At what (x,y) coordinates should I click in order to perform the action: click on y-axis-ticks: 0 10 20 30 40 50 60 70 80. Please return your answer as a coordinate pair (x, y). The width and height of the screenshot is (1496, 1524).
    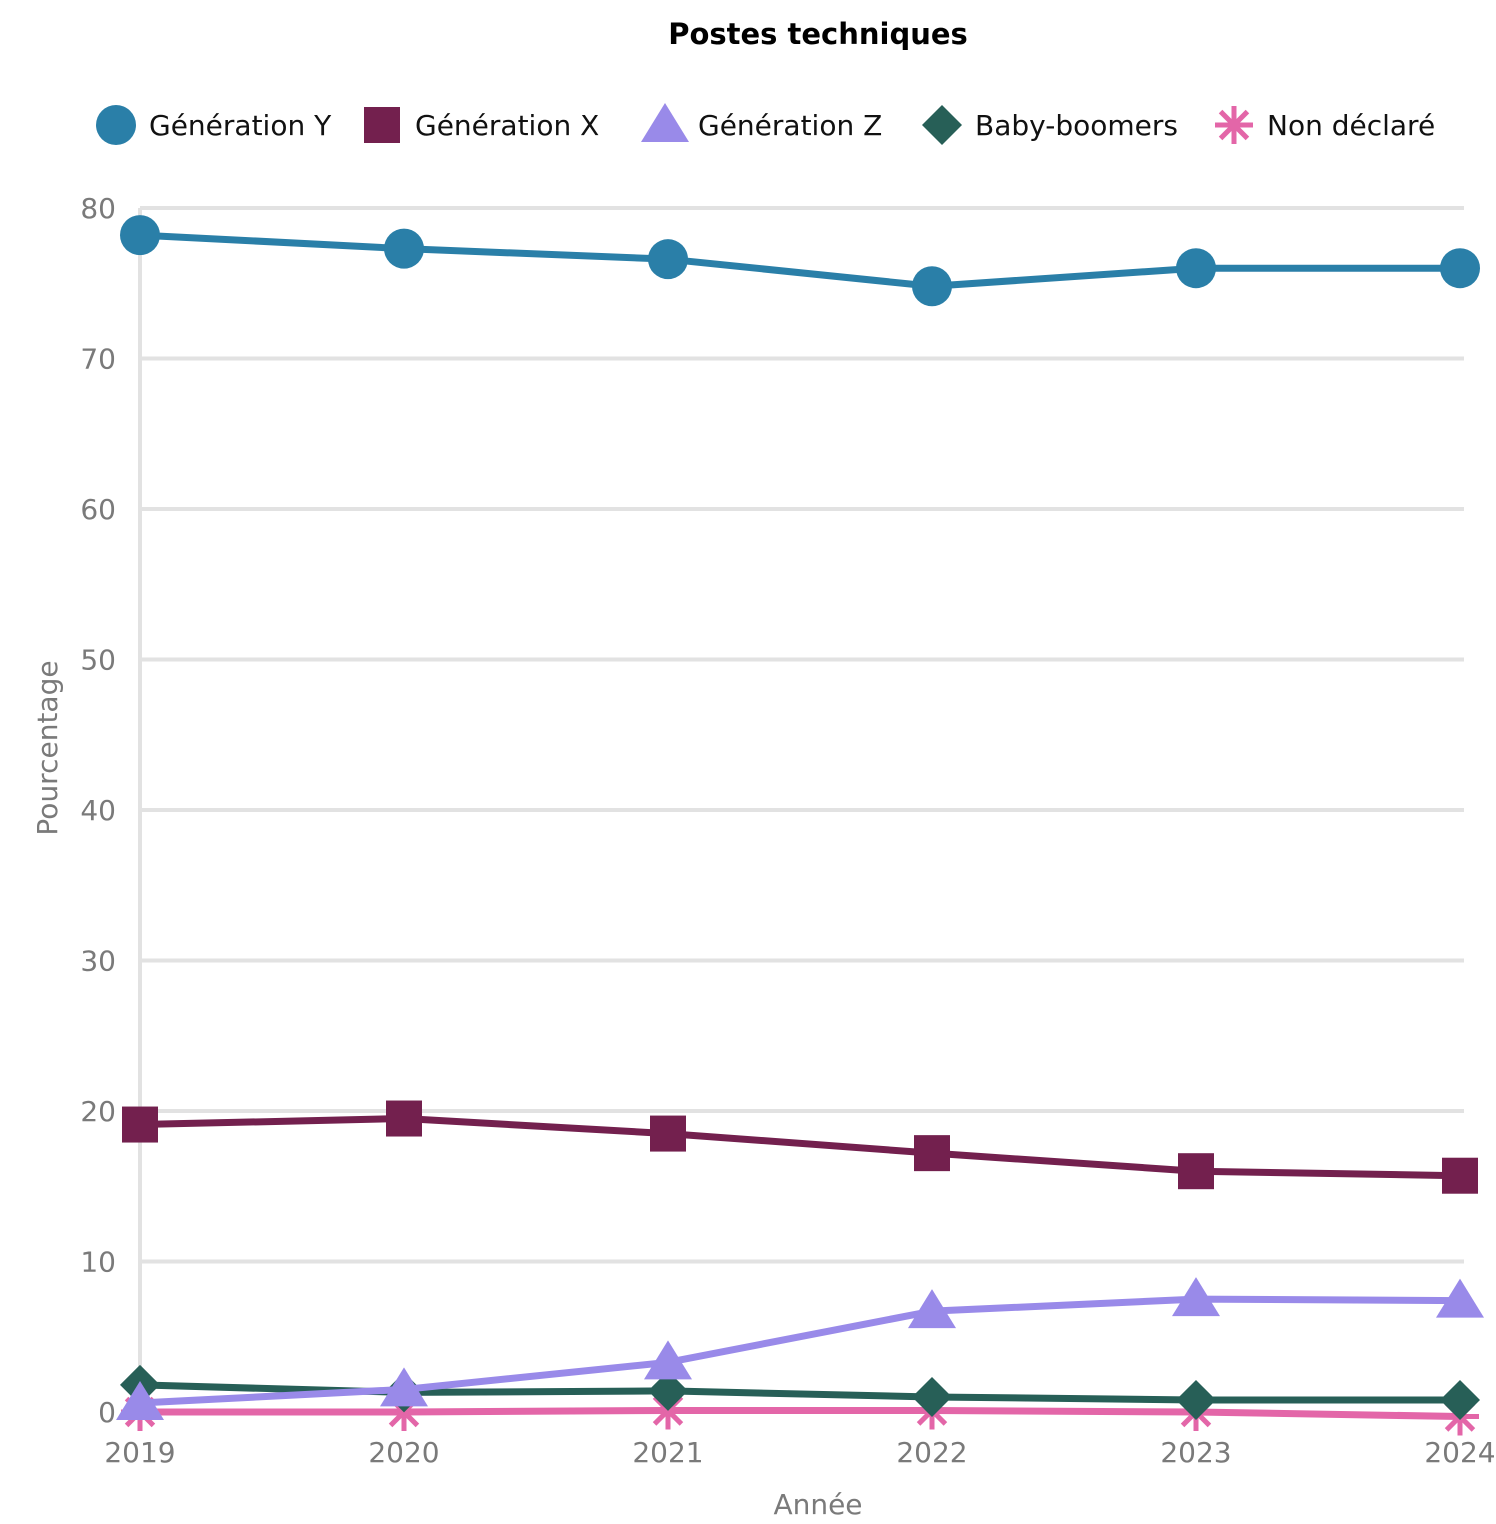
    Looking at the image, I should click on (98, 810).